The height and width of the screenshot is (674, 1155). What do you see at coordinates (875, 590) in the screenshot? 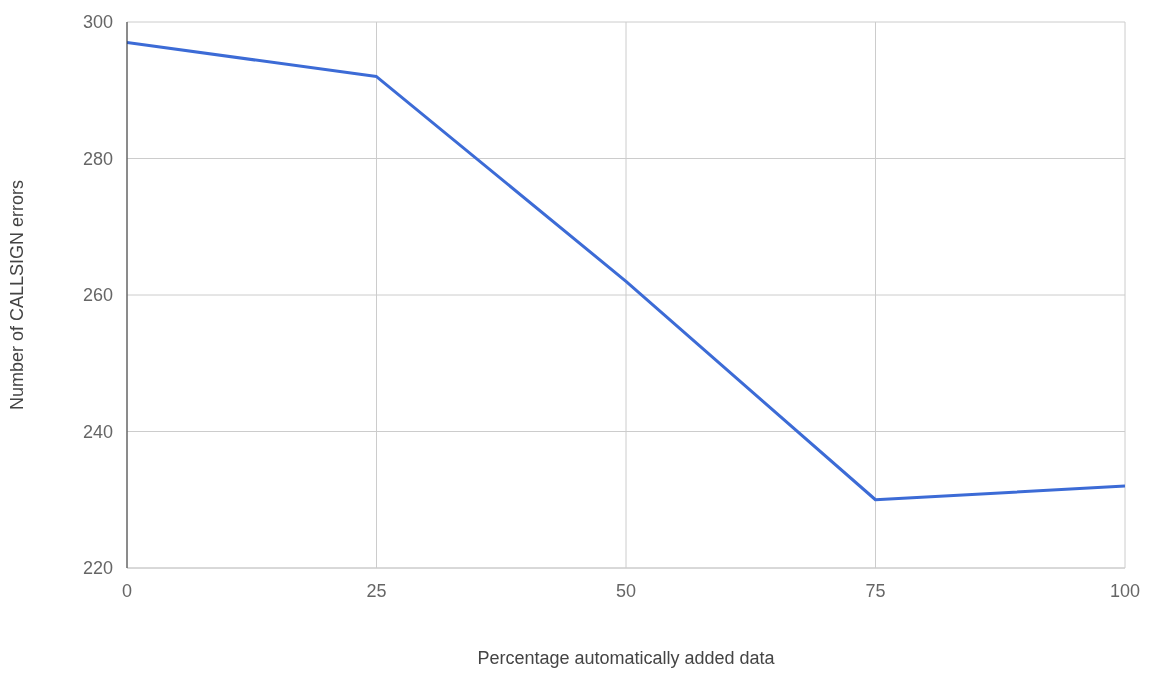
I see `x-tick-label: 75` at bounding box center [875, 590].